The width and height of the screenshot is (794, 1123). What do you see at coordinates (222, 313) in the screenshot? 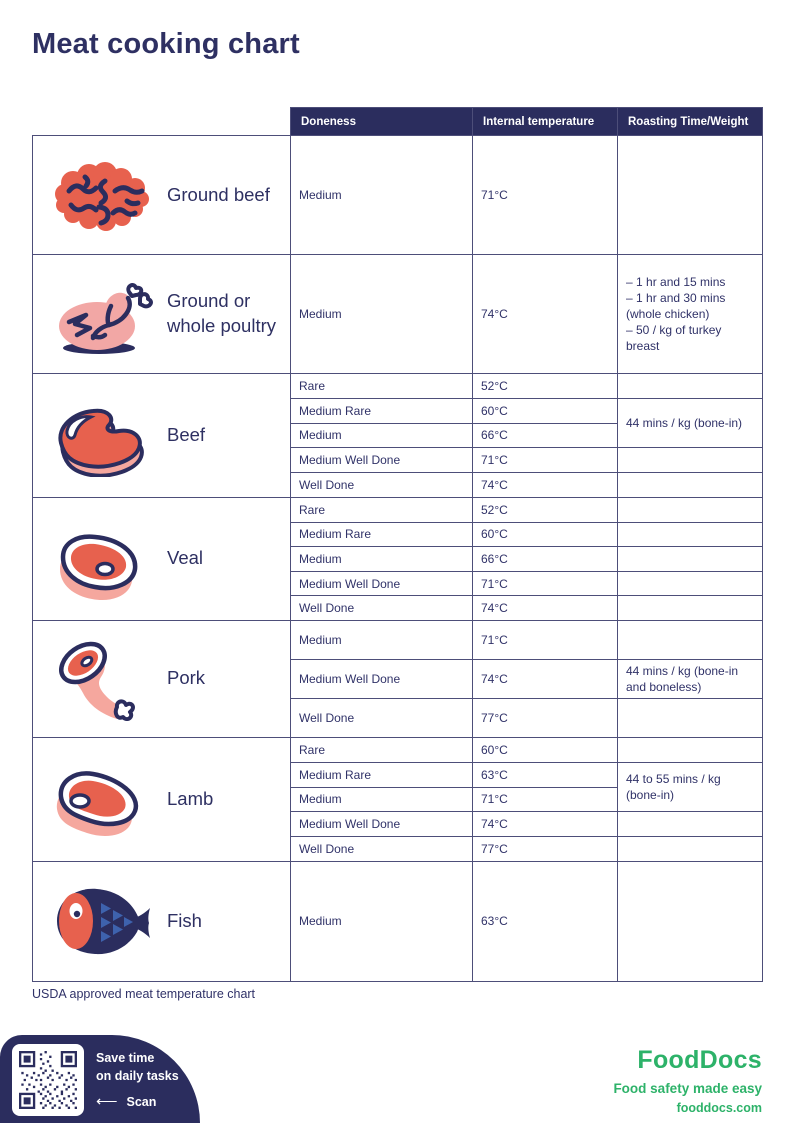
I see `meat-name: Ground or whole poultry` at bounding box center [222, 313].